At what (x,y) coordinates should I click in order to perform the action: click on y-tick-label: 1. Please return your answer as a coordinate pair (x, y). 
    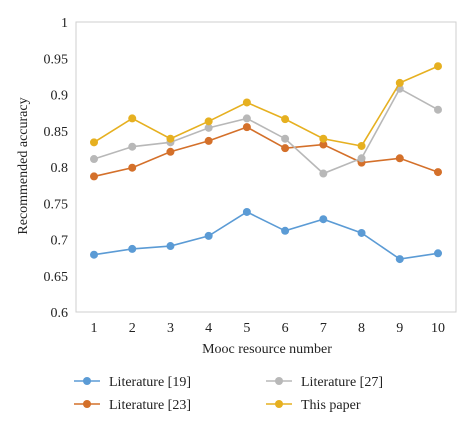
    Looking at the image, I should click on (64, 23).